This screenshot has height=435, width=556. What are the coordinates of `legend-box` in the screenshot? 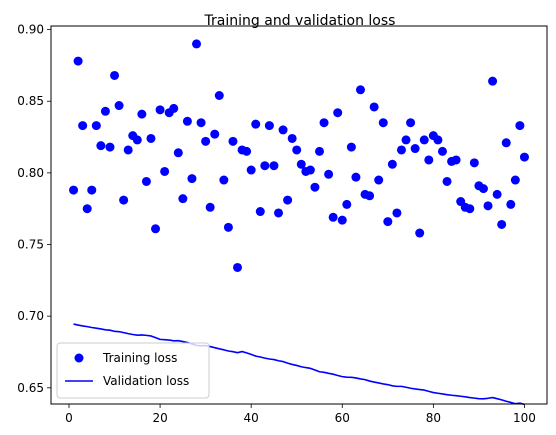 It's located at (133, 370).